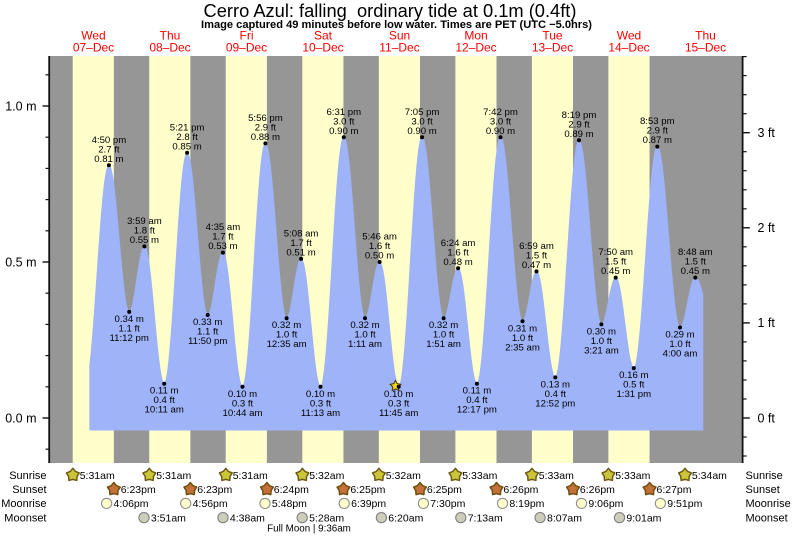  What do you see at coordinates (247, 518) in the screenshot?
I see `svg-text: 4:38am` at bounding box center [247, 518].